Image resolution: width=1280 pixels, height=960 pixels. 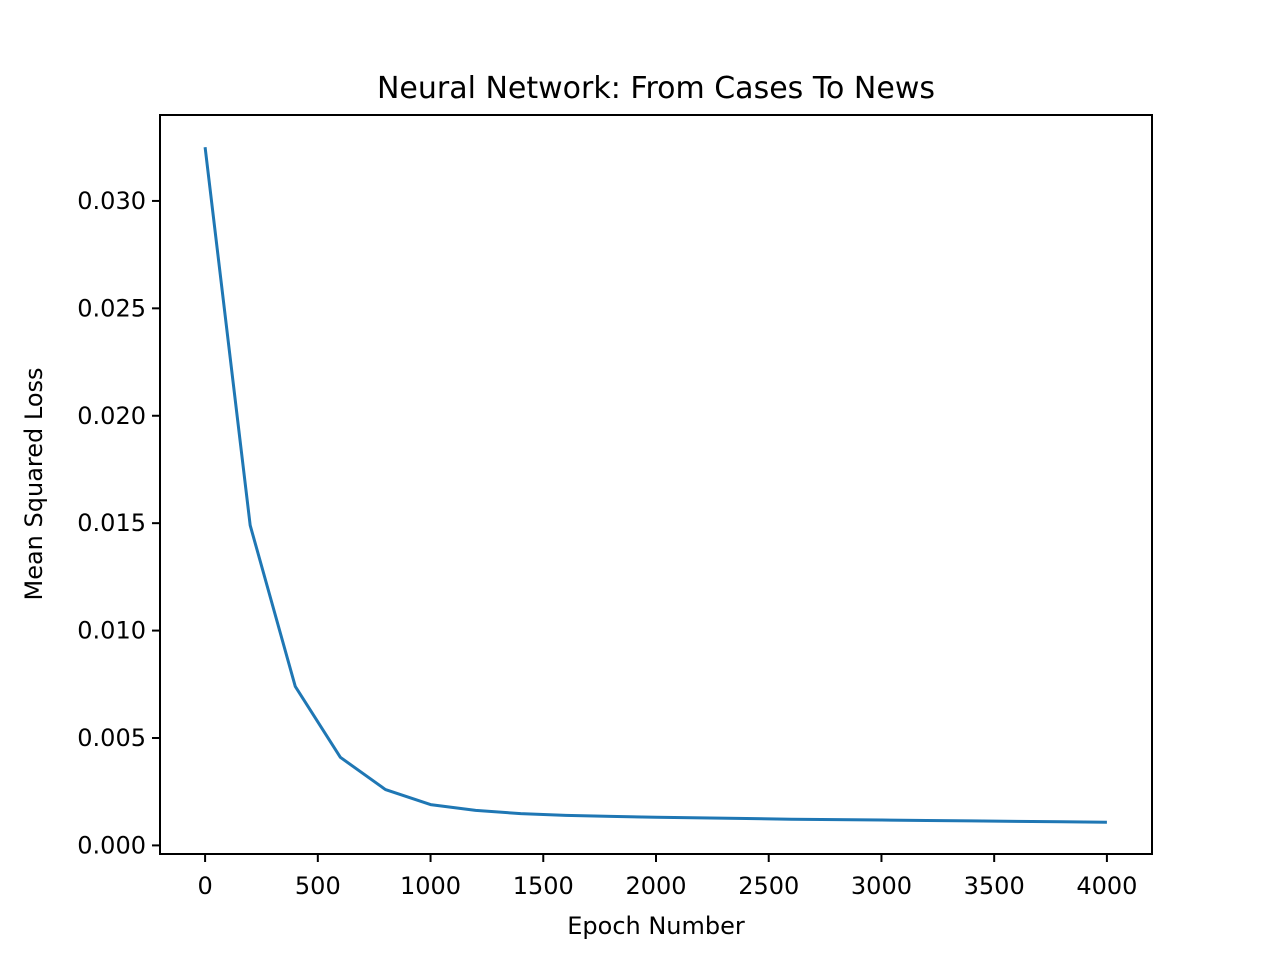 I want to click on y-tick-label: 0.025, so click(x=111, y=308).